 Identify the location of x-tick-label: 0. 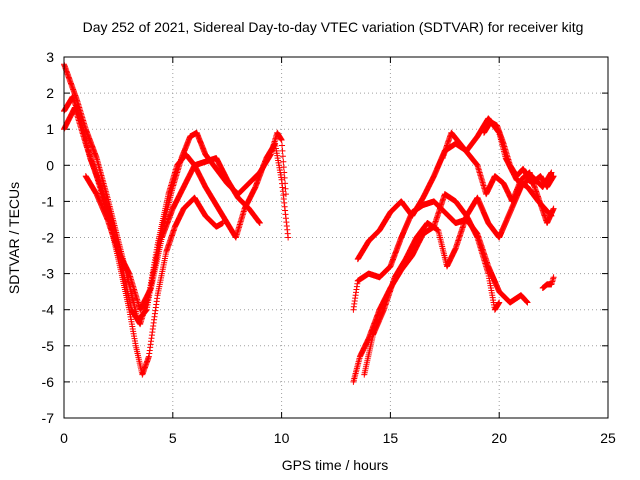
(64, 438).